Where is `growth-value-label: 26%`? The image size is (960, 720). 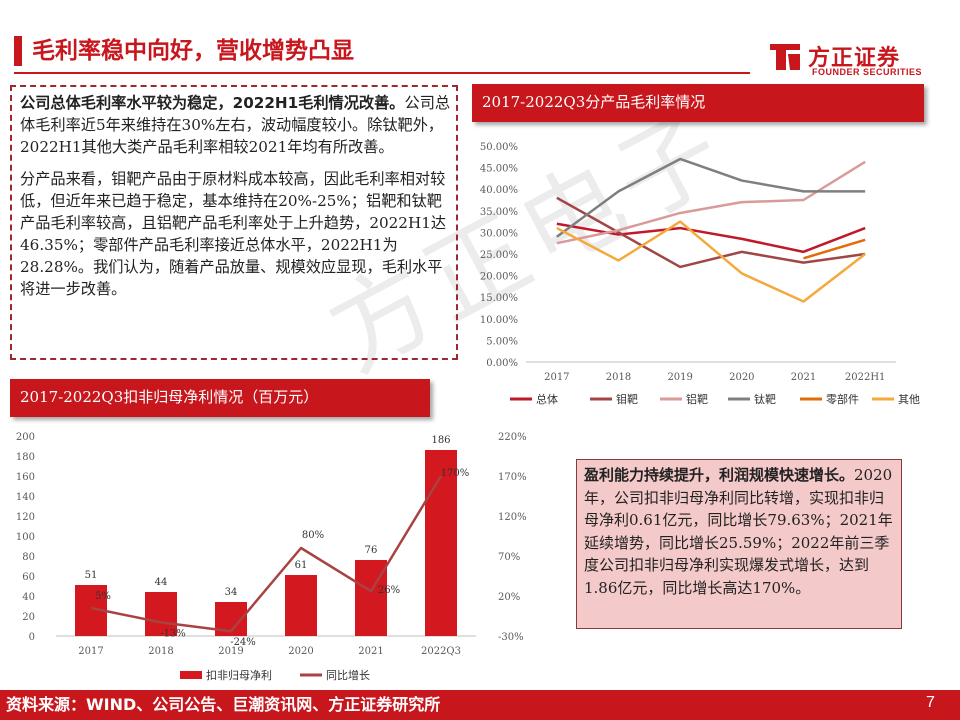
growth-value-label: 26% is located at coordinates (389, 590).